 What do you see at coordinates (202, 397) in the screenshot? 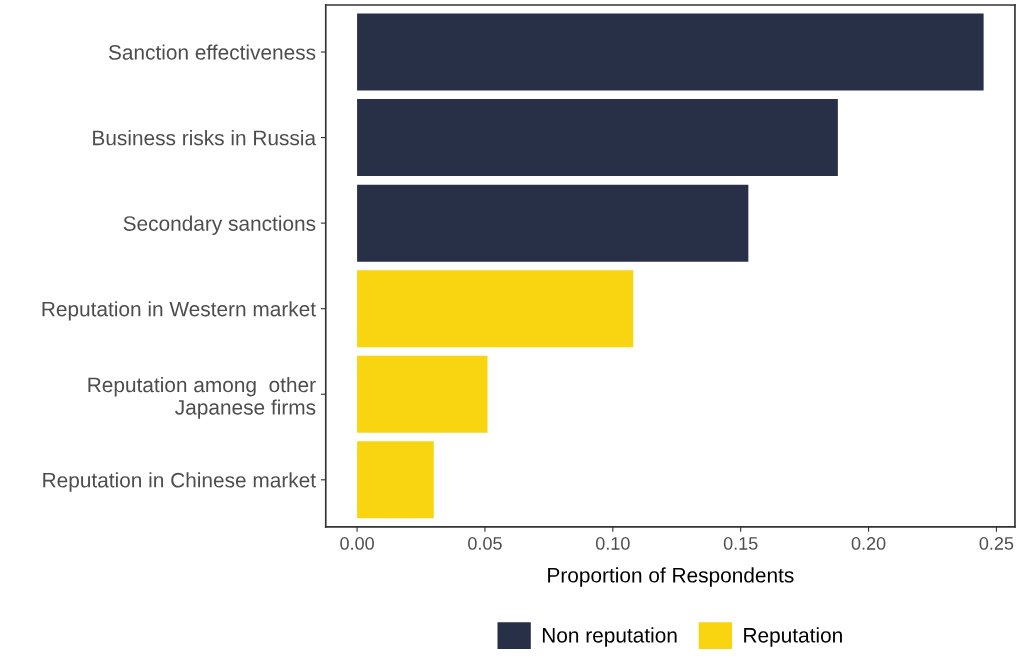
I see `y-tick-label: Reputation among other Japanese firms` at bounding box center [202, 397].